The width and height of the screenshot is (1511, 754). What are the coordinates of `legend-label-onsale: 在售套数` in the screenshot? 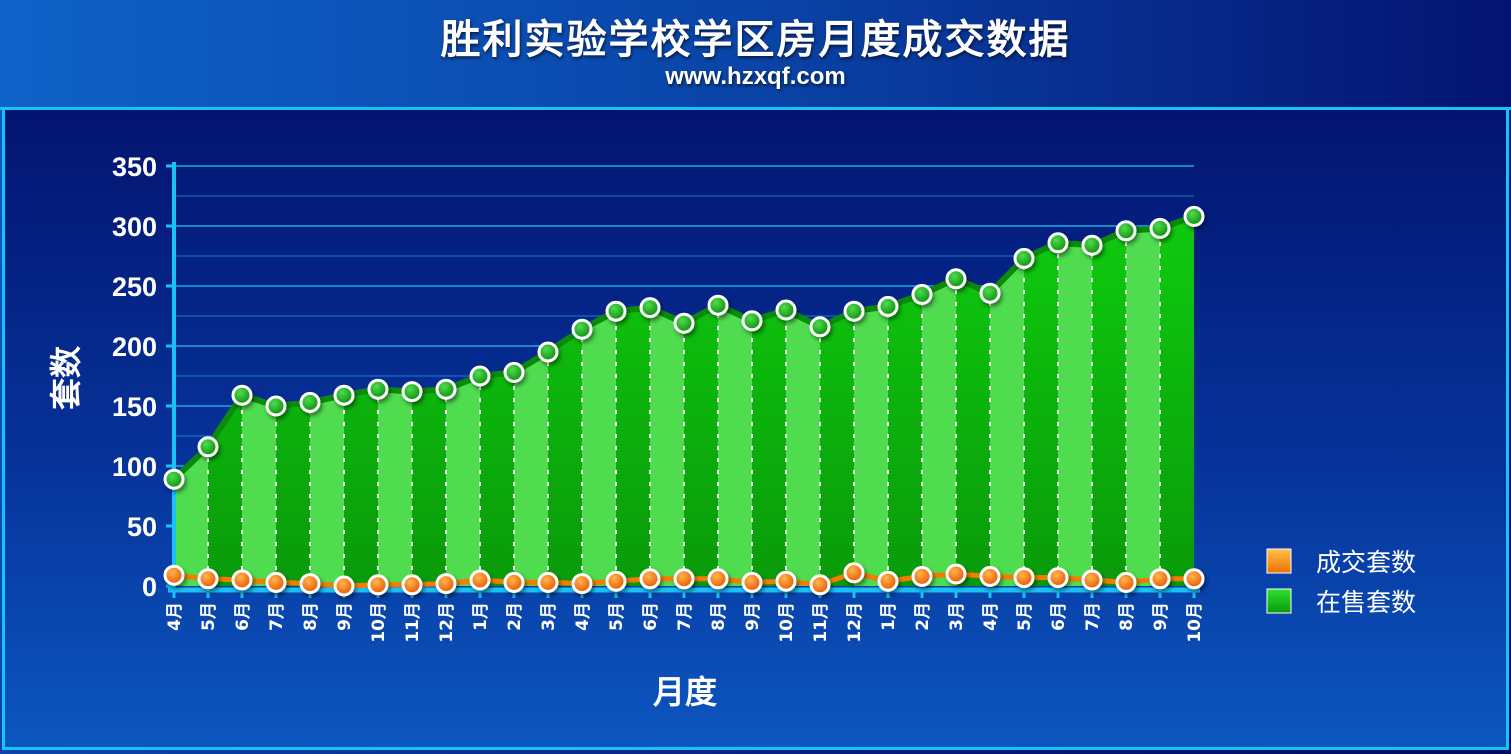 It's located at (1366, 602).